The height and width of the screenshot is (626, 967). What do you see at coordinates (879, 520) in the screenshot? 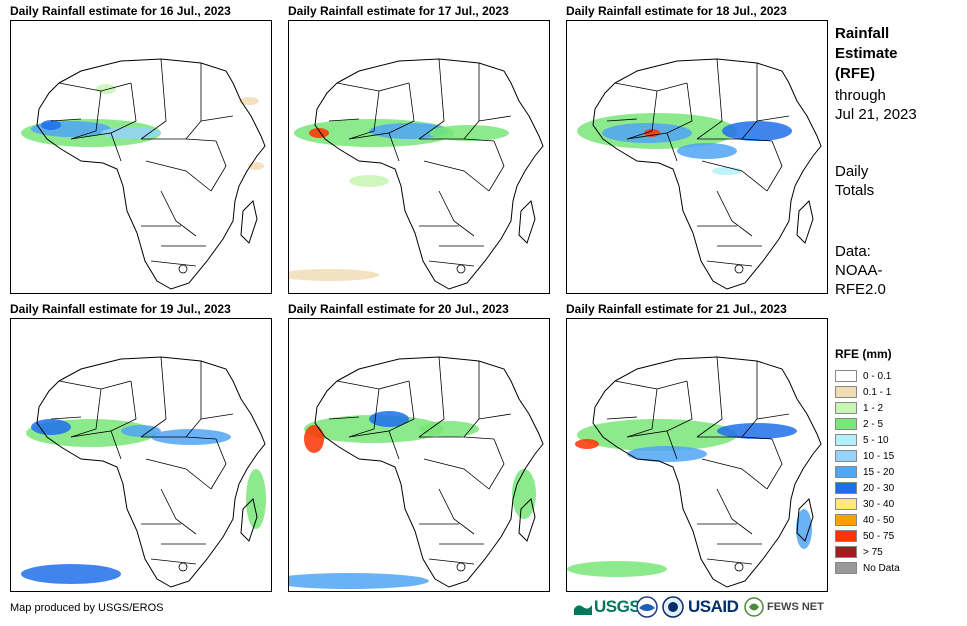
I see `legend-label: 40 - 50` at bounding box center [879, 520].